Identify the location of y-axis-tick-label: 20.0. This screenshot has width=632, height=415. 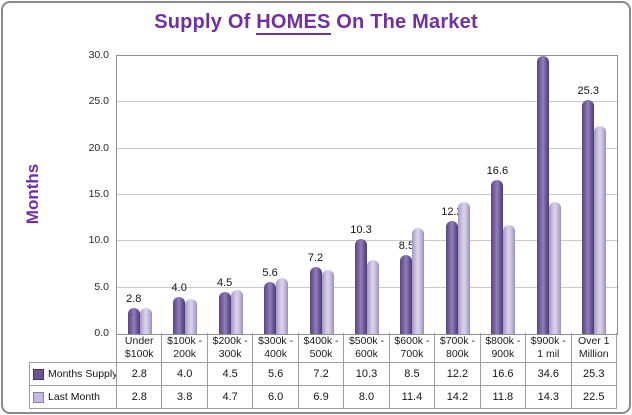
(98, 147).